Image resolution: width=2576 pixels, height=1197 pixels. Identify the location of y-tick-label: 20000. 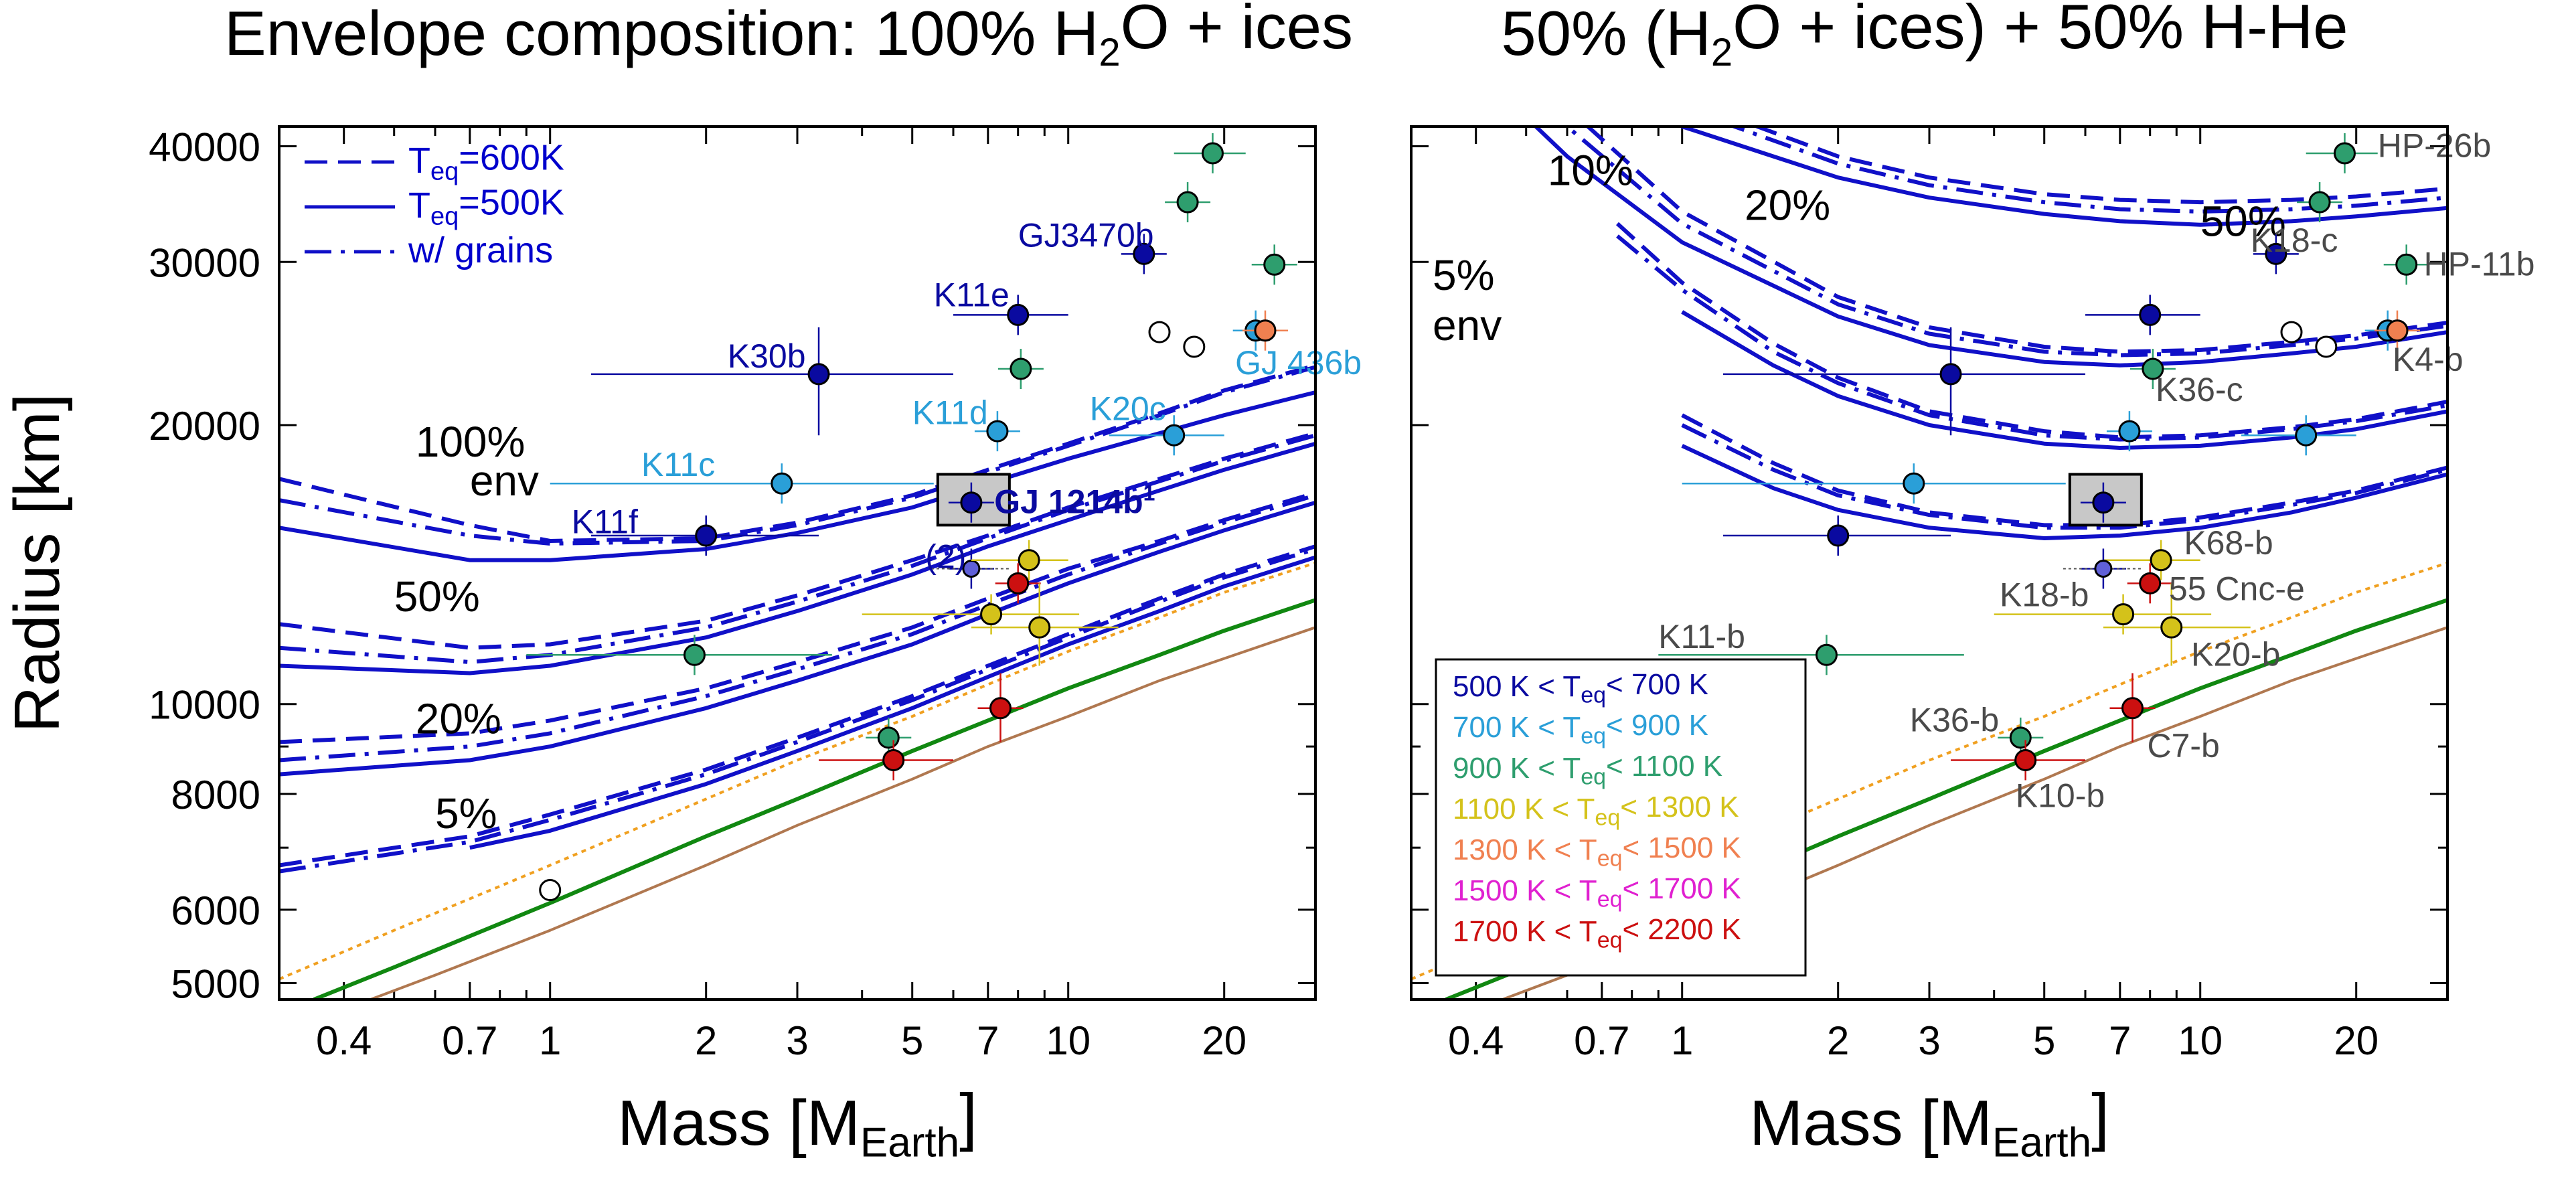
(205, 426).